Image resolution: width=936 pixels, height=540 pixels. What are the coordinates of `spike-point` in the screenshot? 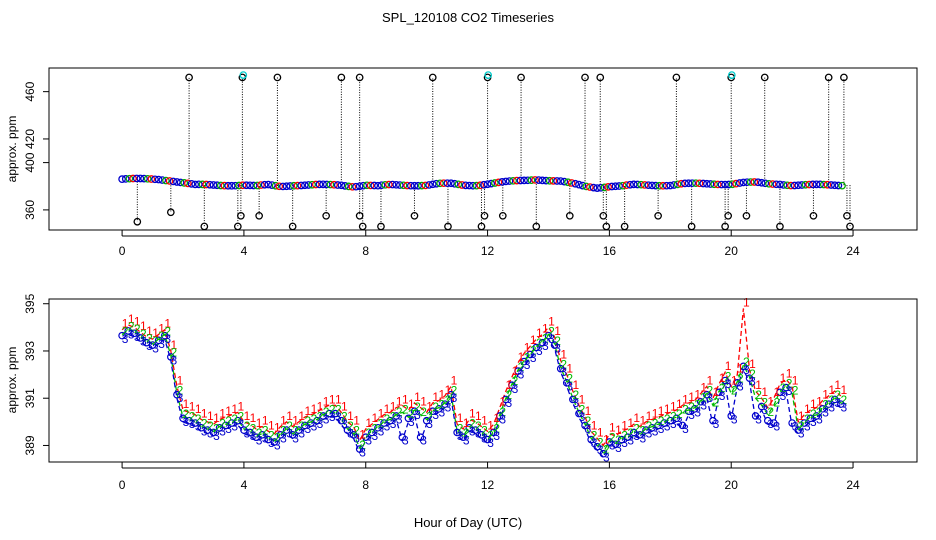 It's located at (746, 215).